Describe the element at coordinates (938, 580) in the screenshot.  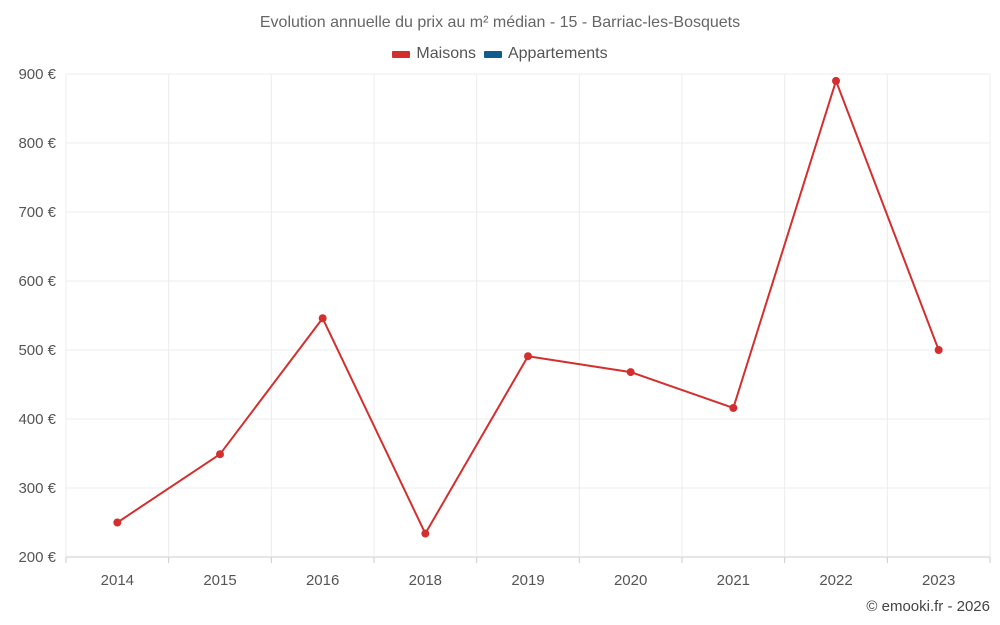
I see `x-tick-label: 2023` at that location.